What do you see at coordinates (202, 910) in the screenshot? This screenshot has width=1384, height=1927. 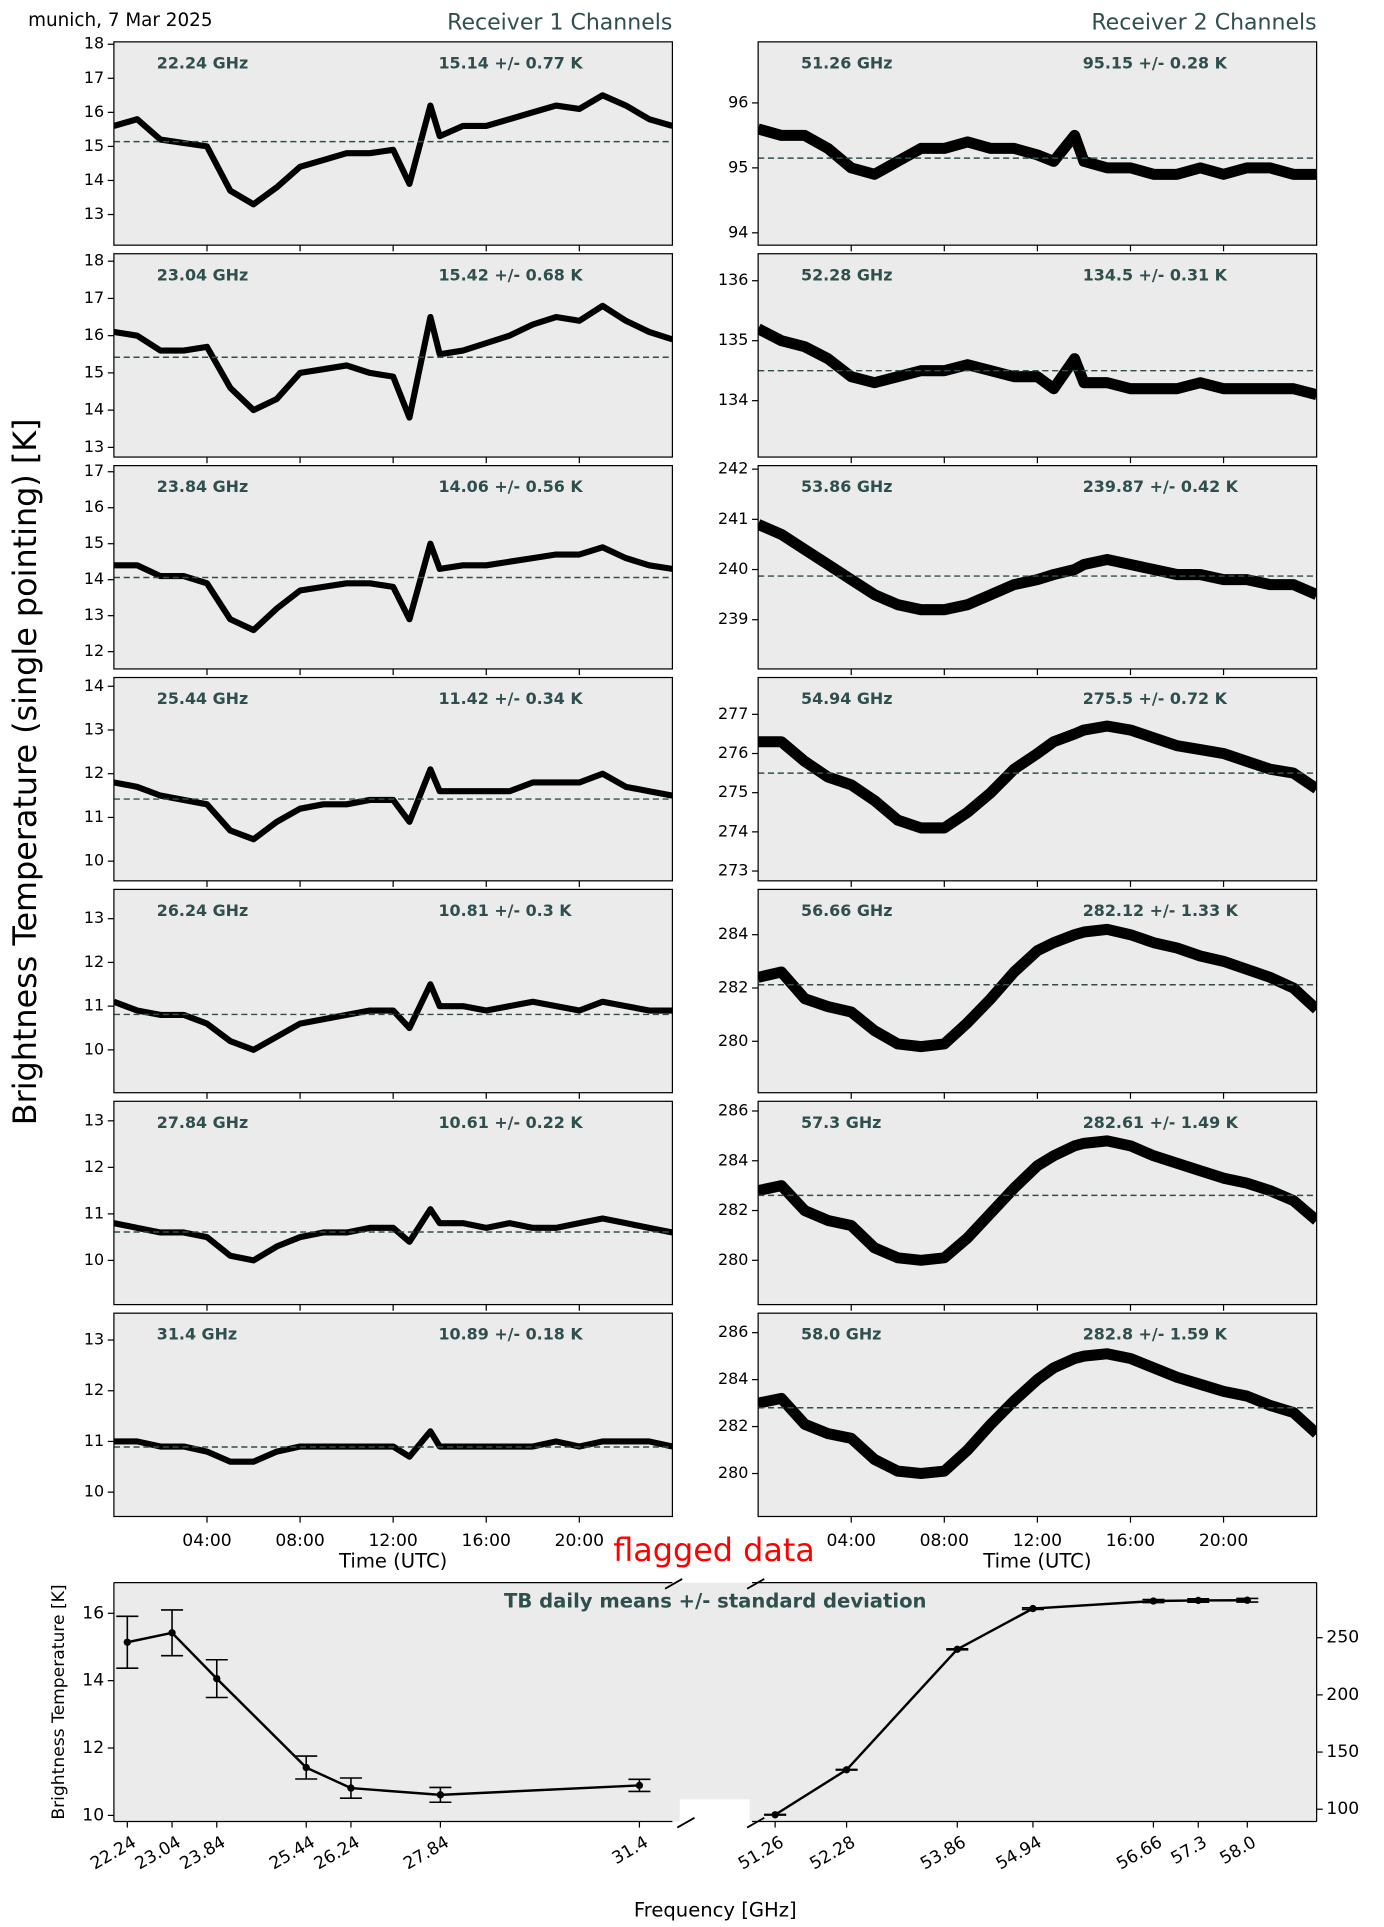 I see `annotation: 26.24 GHz` at bounding box center [202, 910].